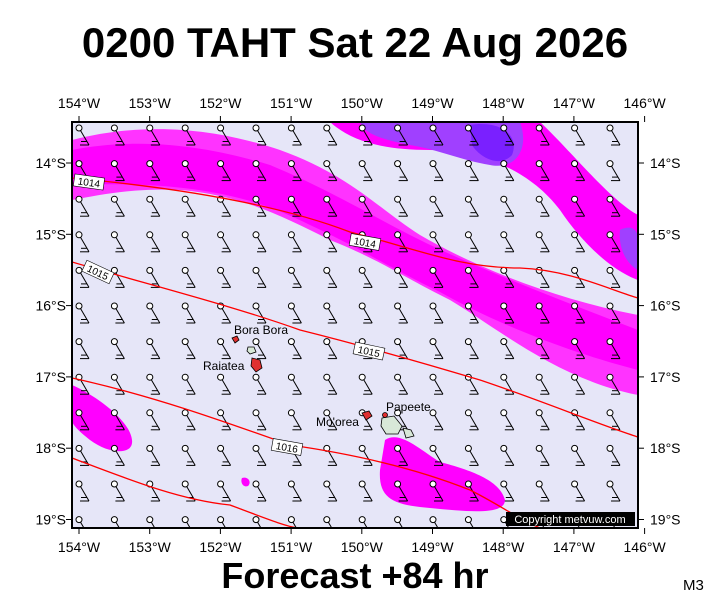 This screenshot has width=711, height=600. Describe the element at coordinates (287, 448) in the screenshot. I see `isobar-label: 1016` at that location.